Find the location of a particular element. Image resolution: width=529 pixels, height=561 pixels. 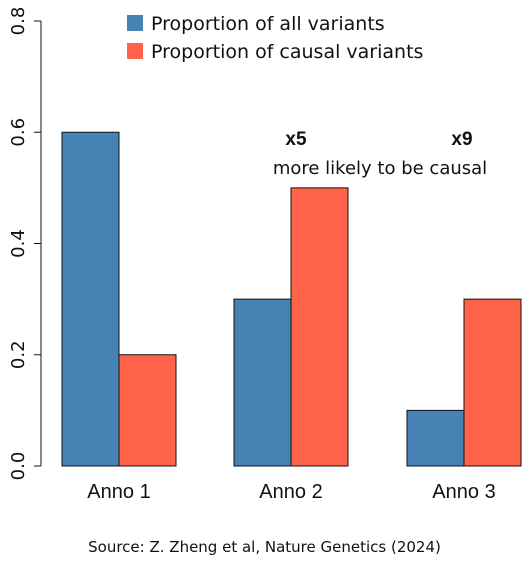

y-tick-label: 0.0 is located at coordinates (18, 466).